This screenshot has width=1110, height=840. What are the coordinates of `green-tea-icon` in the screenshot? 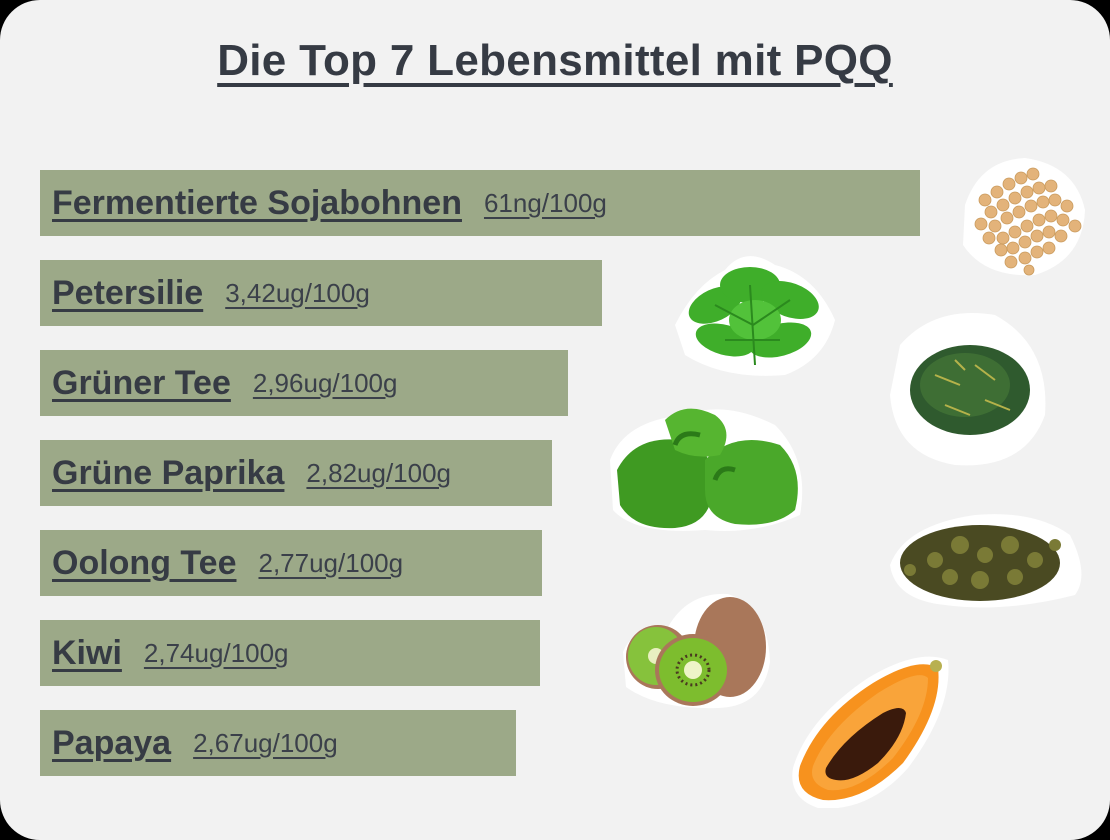 It's located at (968, 389).